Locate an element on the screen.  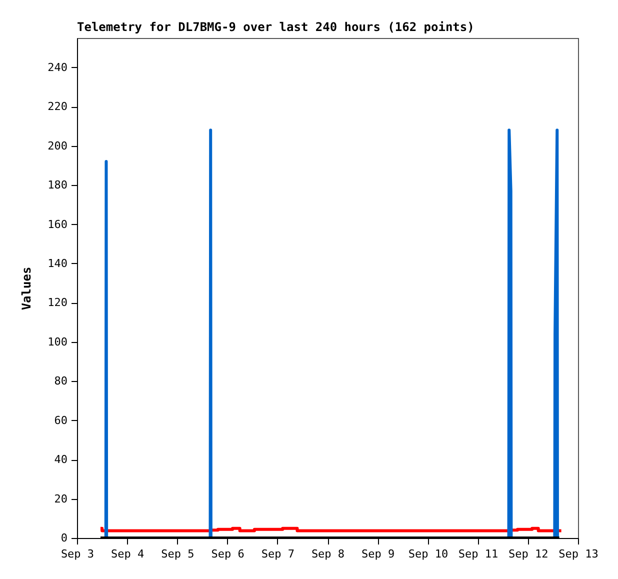
x-tick-label: Sep 13 is located at coordinates (578, 554).